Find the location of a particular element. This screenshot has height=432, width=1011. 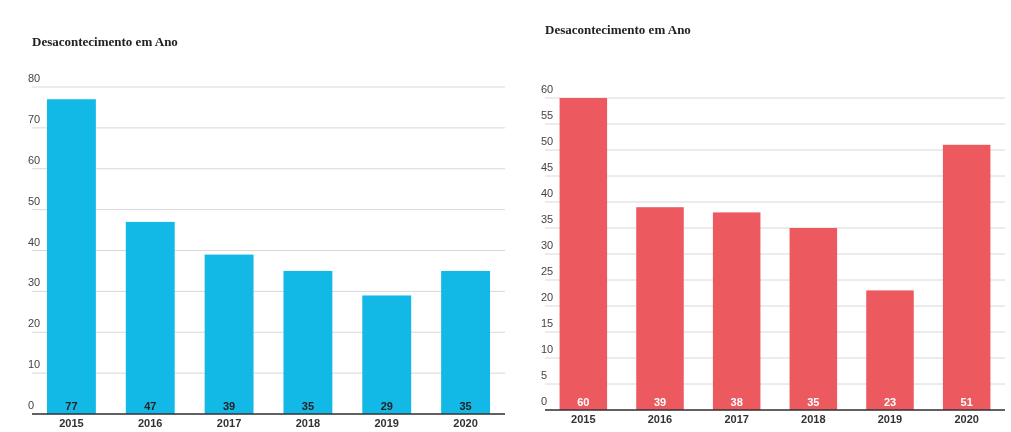

y-tick-label: 15 is located at coordinates (547, 323).